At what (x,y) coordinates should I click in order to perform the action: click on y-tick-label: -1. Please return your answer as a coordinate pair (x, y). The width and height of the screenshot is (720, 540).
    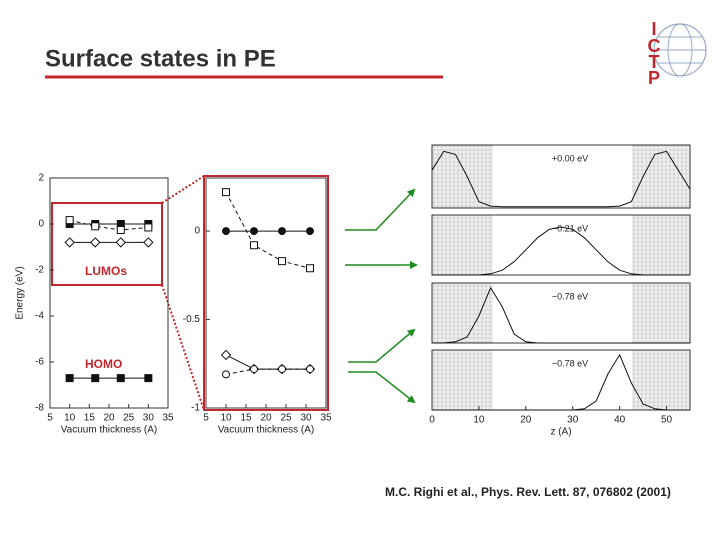
    Looking at the image, I should click on (195, 408).